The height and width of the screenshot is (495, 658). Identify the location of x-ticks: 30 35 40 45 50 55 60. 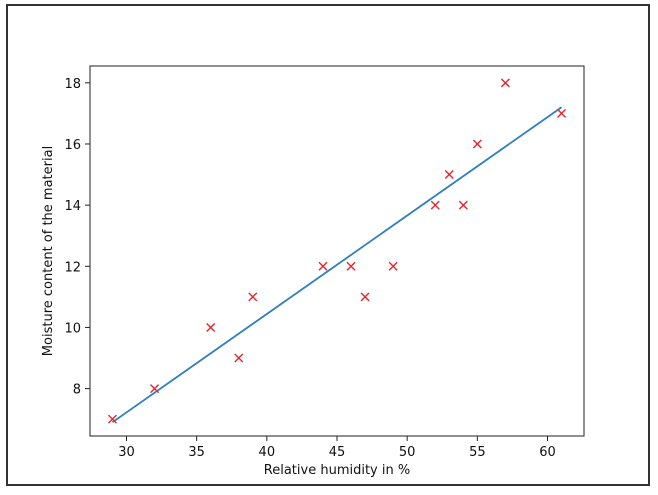
(337, 448).